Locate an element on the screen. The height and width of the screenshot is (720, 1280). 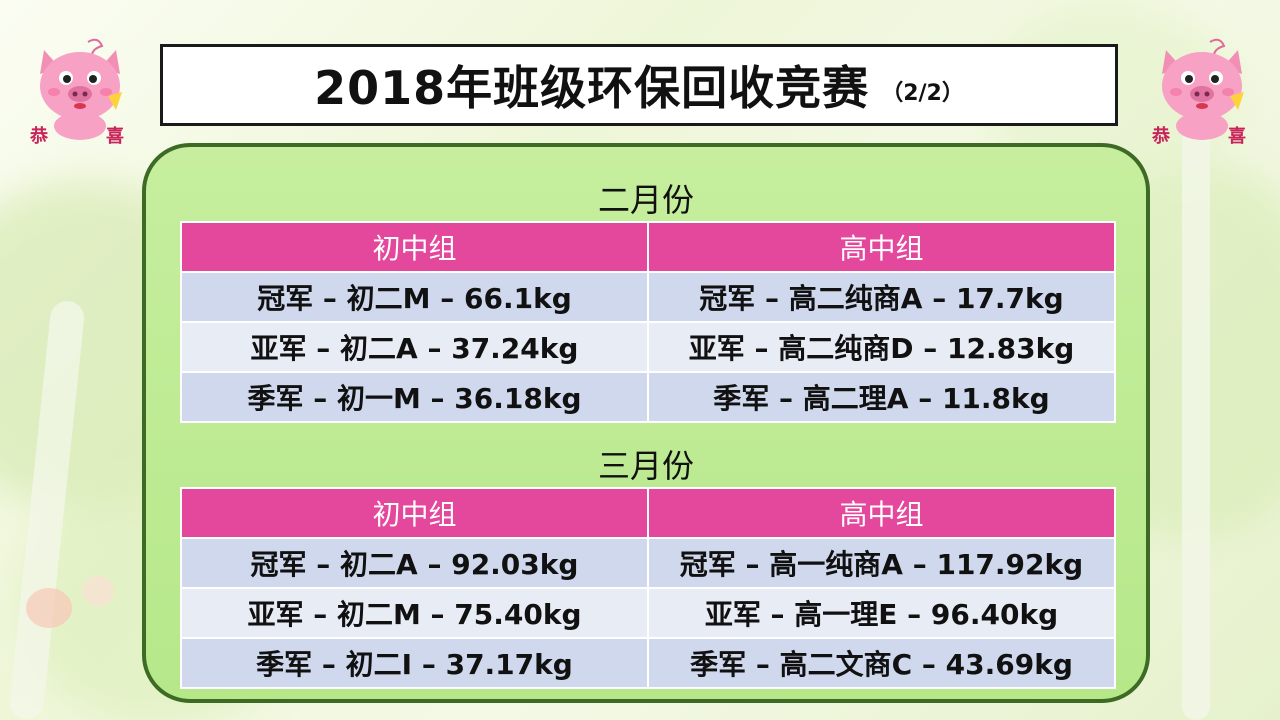
table-row: 亚军 – 初二A – 37.24kg 亚军 – 高二纯商D – 12.83kg is located at coordinates (648, 347).